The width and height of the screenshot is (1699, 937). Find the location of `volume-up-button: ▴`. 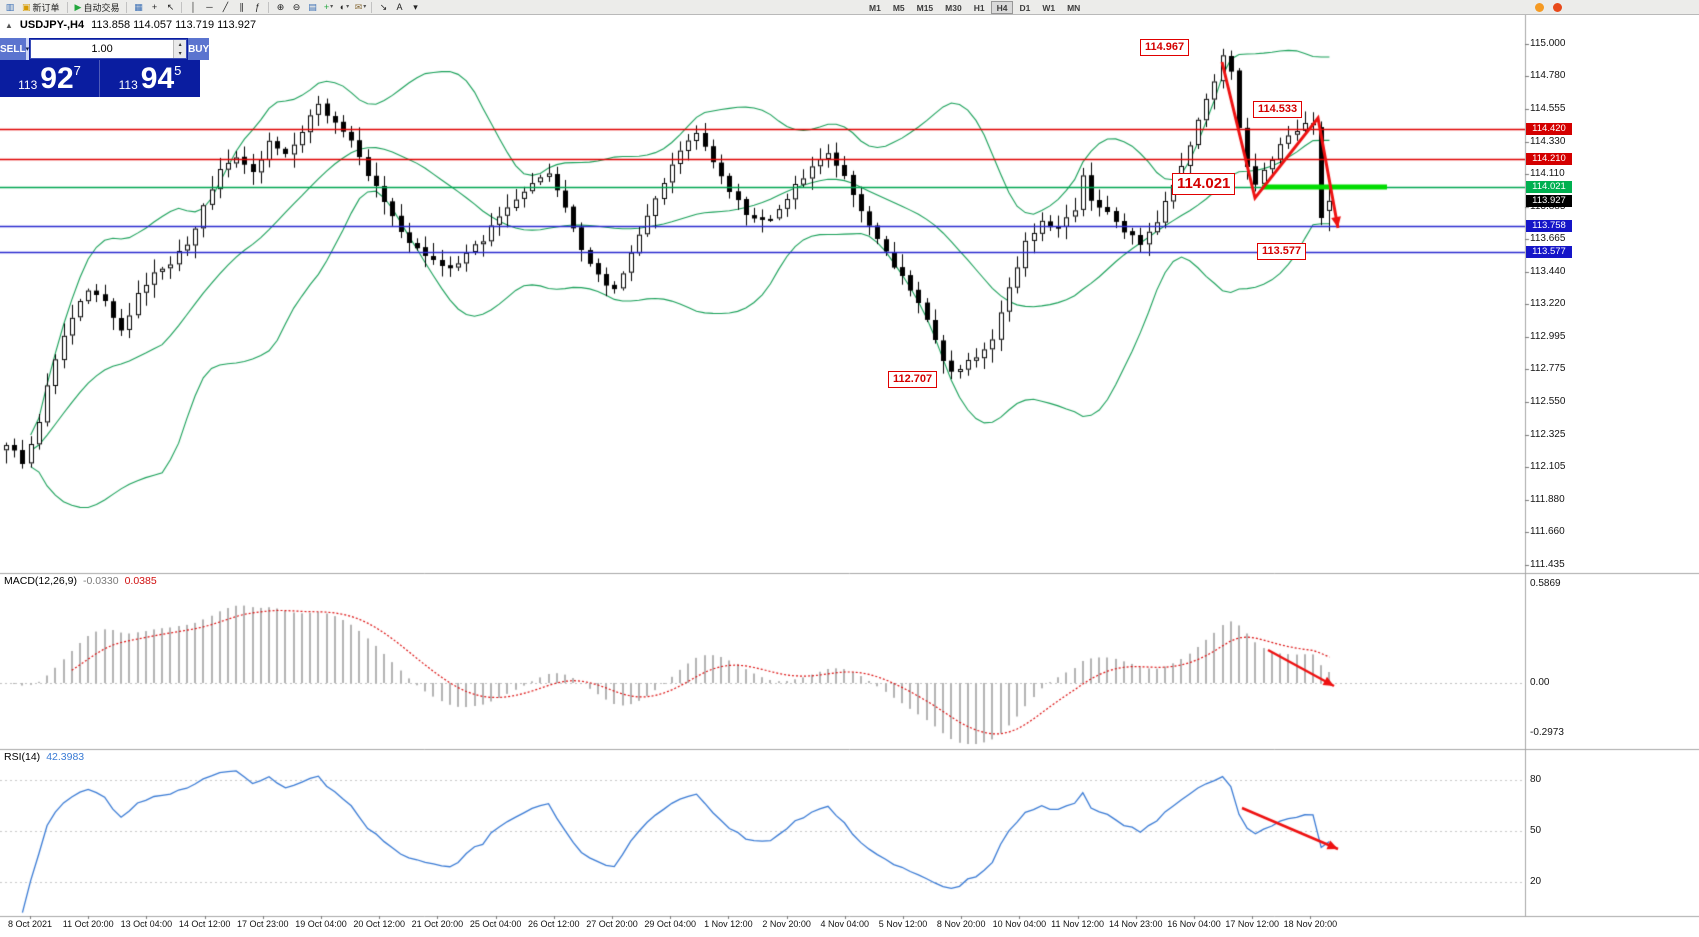

volume-up-button: ▴ is located at coordinates (180, 44).